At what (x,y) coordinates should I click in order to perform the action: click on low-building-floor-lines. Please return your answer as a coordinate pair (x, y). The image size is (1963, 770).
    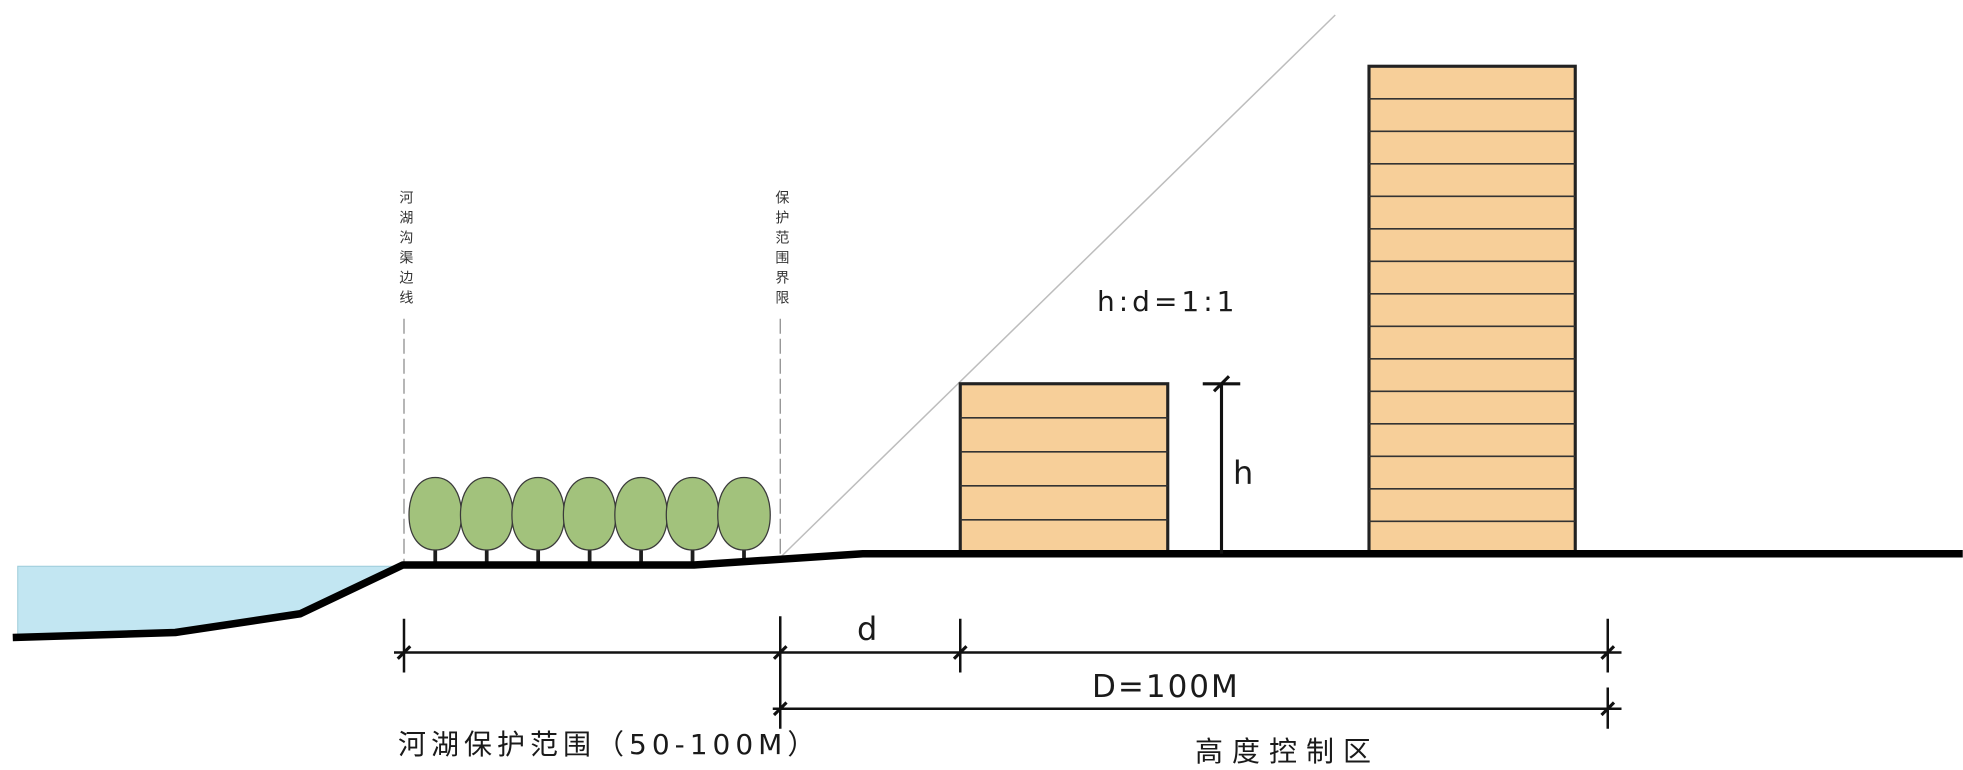
    Looking at the image, I should click on (1064, 468).